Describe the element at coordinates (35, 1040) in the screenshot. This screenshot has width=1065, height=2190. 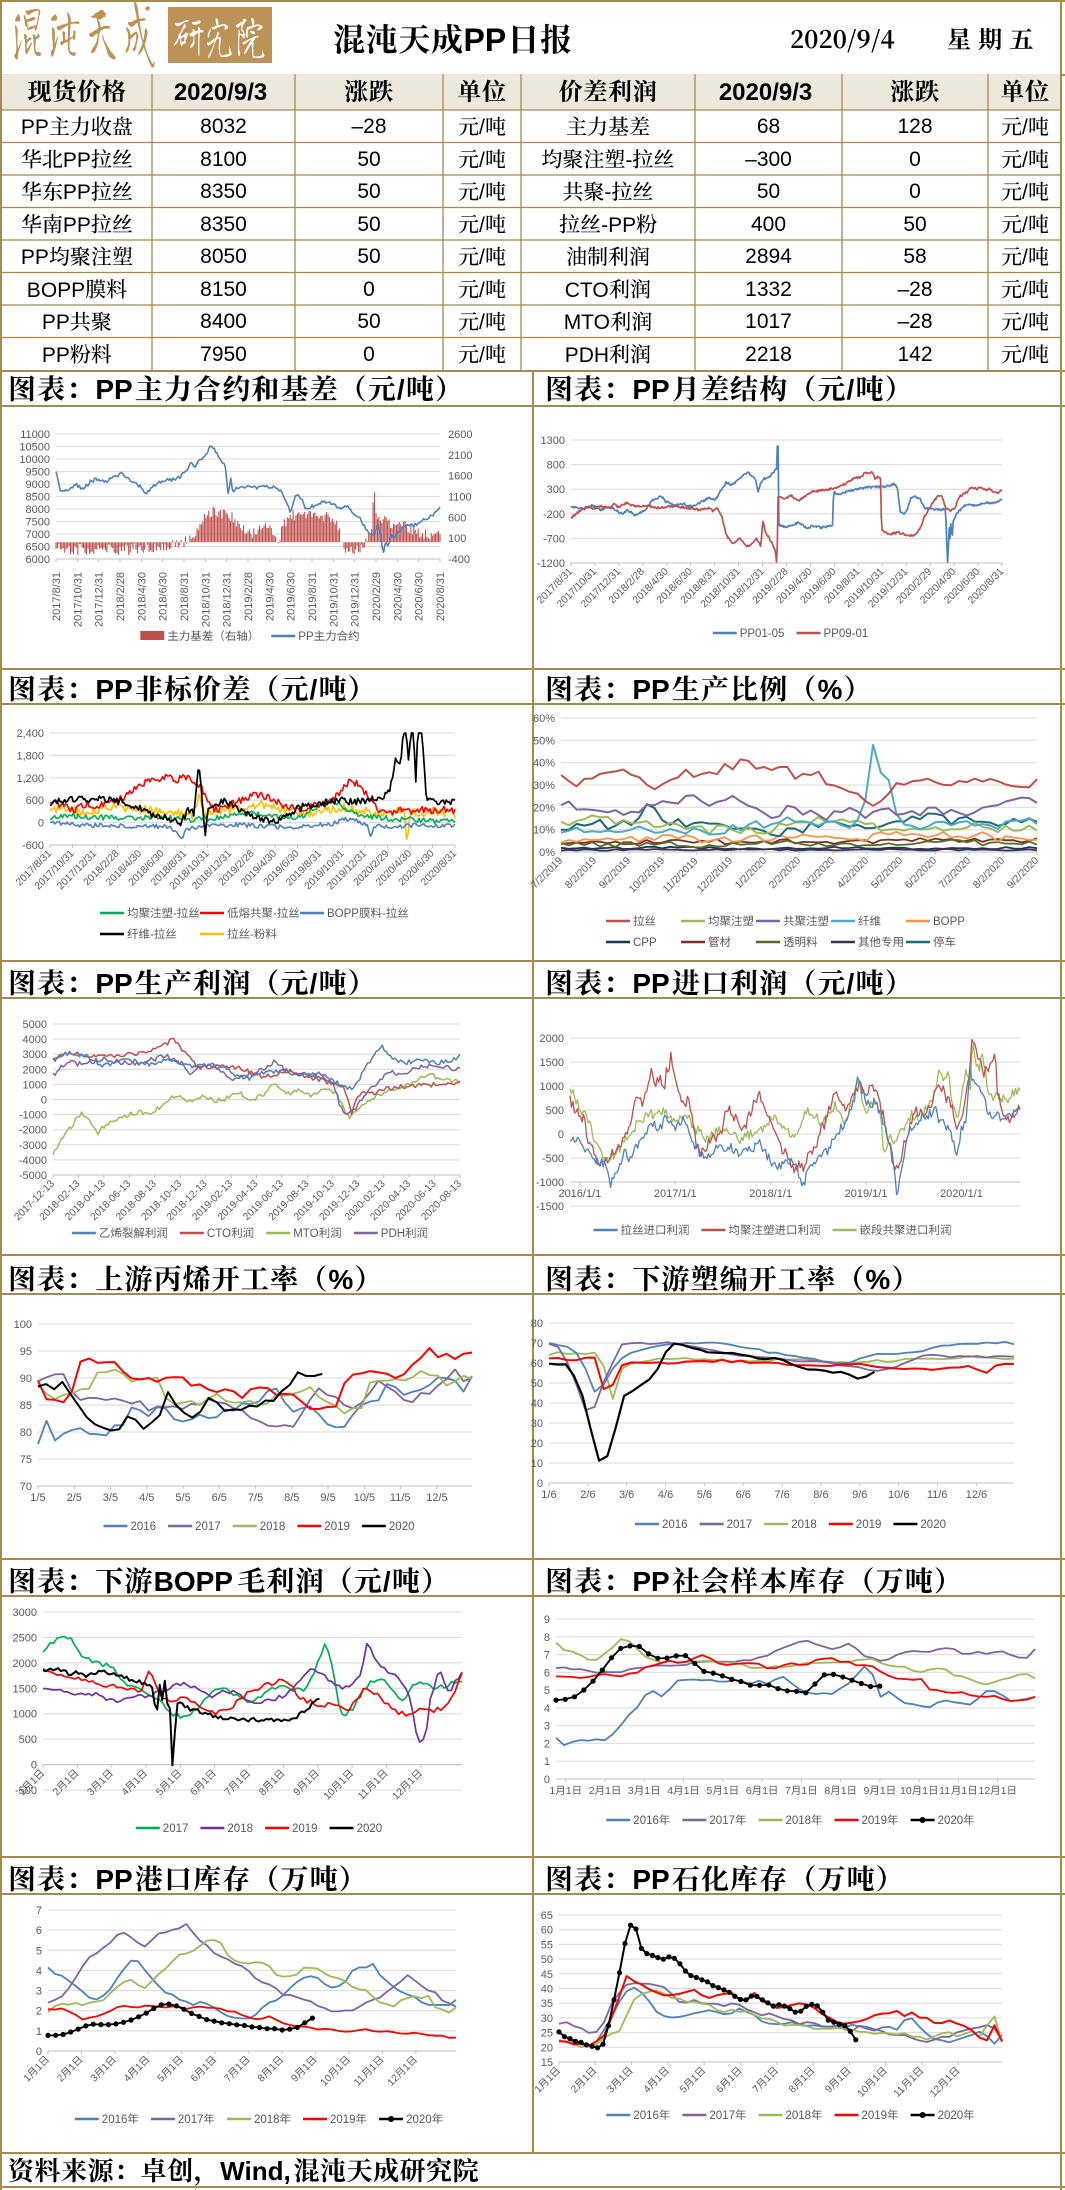
I see `svg-text: 4000` at that location.